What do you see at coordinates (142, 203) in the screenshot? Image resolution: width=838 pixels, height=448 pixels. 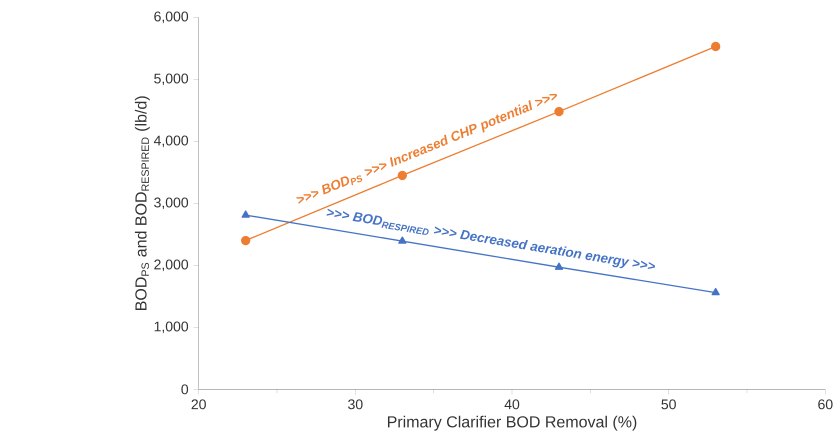 I see `y-axis-title: BOD$_{PS}$ and BOD$_{RESPIRED}$ (lb/d)` at bounding box center [142, 203].